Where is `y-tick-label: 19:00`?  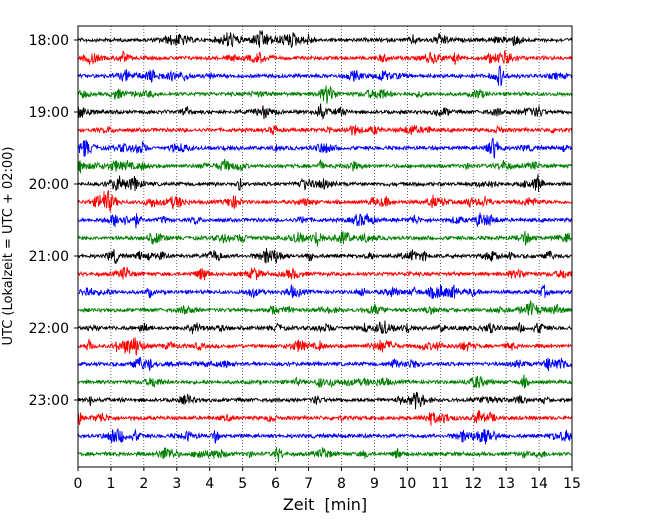
y-tick-label: 19:00 is located at coordinates (49, 113).